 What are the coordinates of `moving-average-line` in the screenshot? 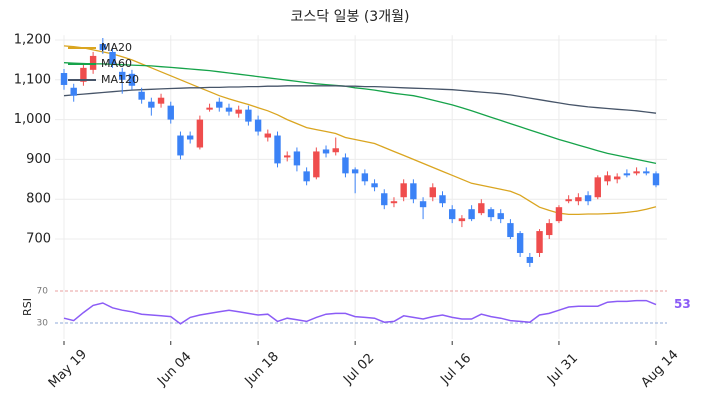 It's located at (360, 99).